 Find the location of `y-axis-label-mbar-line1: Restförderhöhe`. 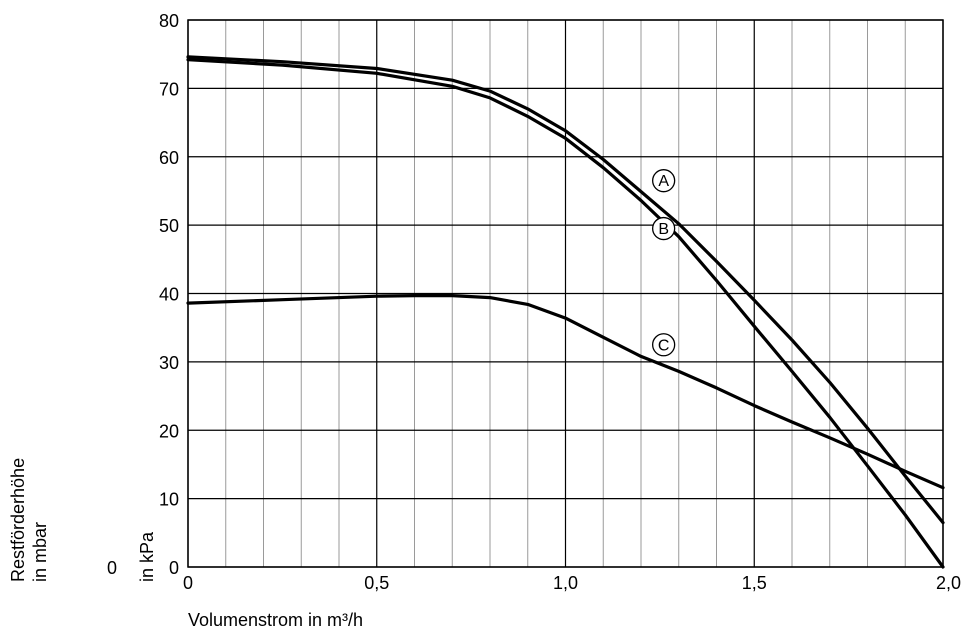

y-axis-label-mbar-line1: Restförderhöhe is located at coordinates (18, 520).